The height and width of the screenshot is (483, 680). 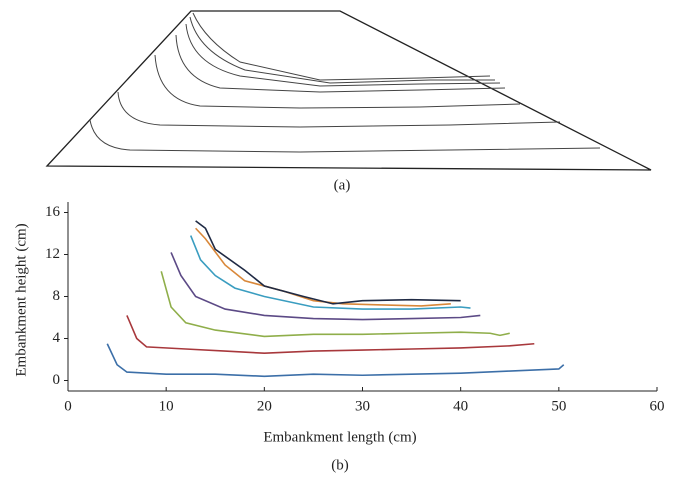 What do you see at coordinates (362, 406) in the screenshot?
I see `x-tick-label: 30` at bounding box center [362, 406].